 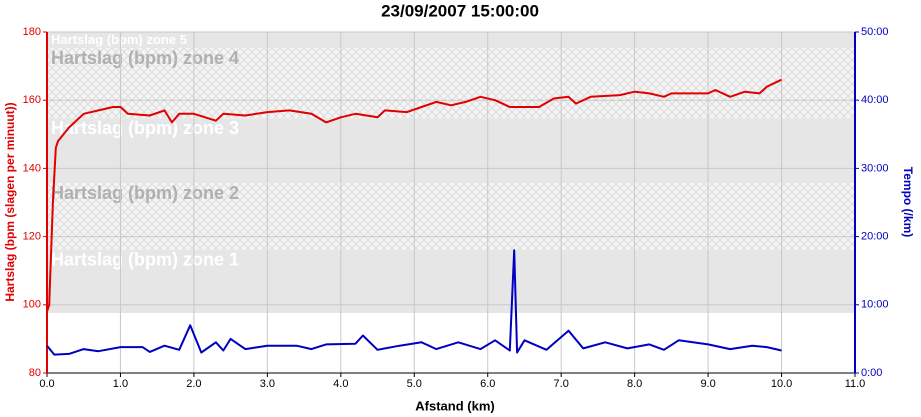 I want to click on y2-axis-label: Tempo (/km), so click(x=908, y=202).